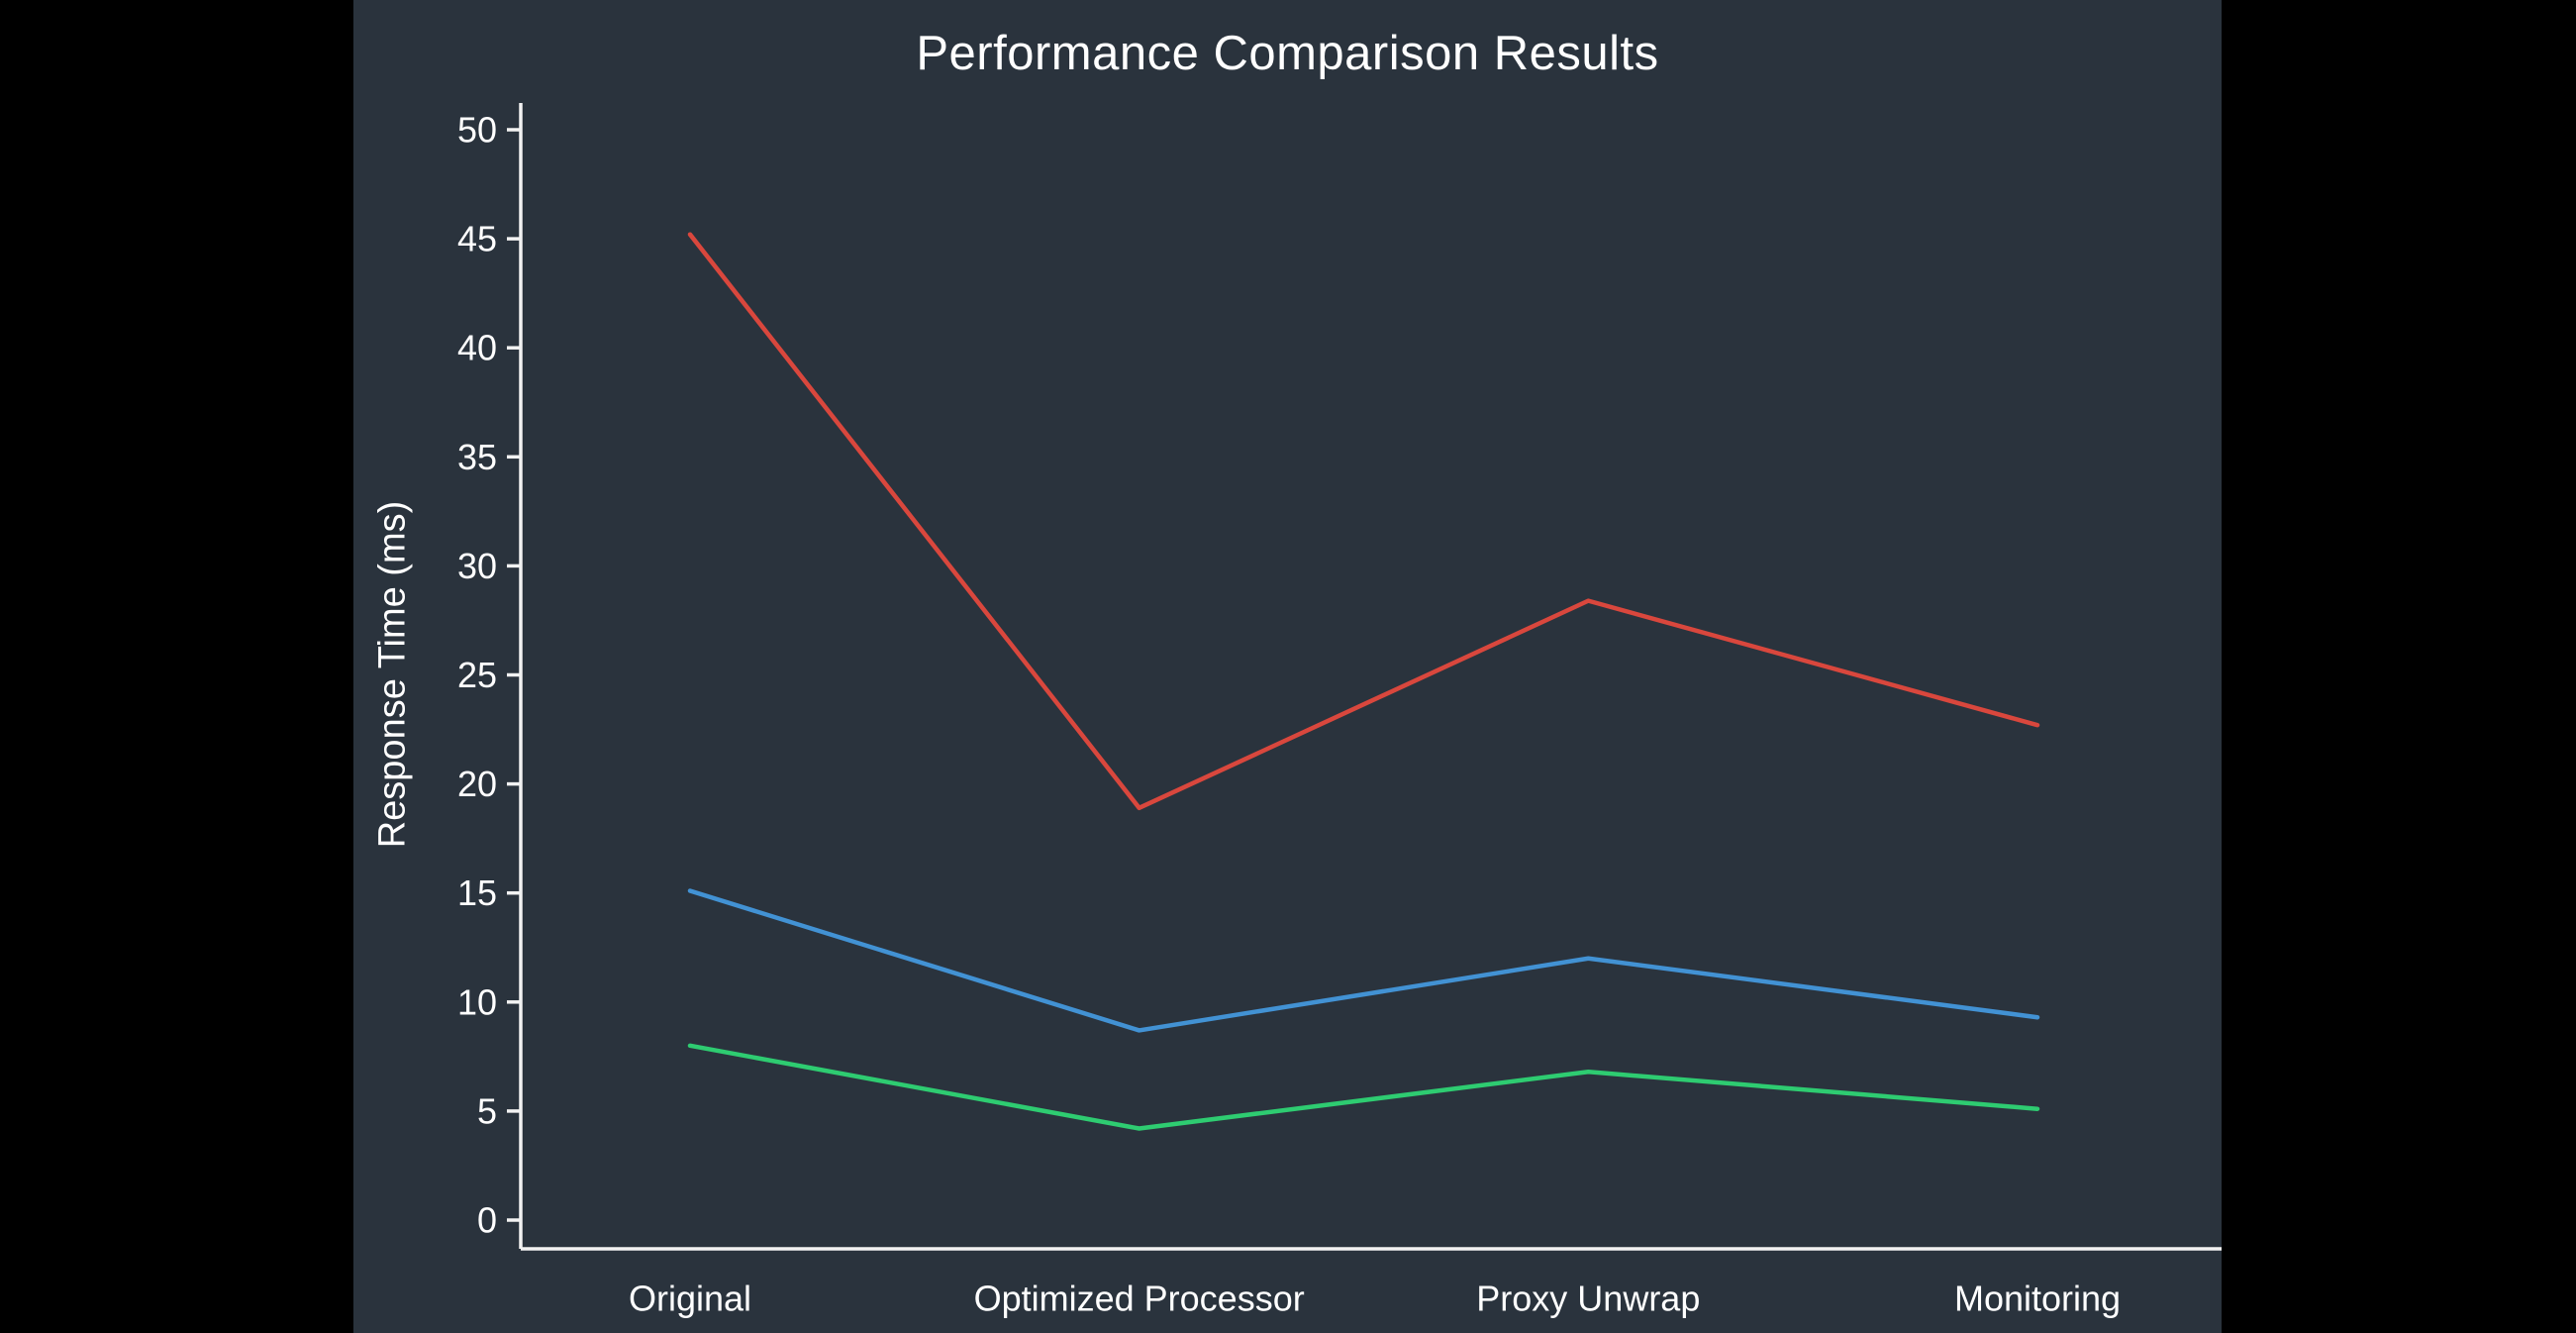 Image resolution: width=2576 pixels, height=1333 pixels. Describe the element at coordinates (1140, 1299) in the screenshot. I see `x-category-label: Optimized Processor` at that location.